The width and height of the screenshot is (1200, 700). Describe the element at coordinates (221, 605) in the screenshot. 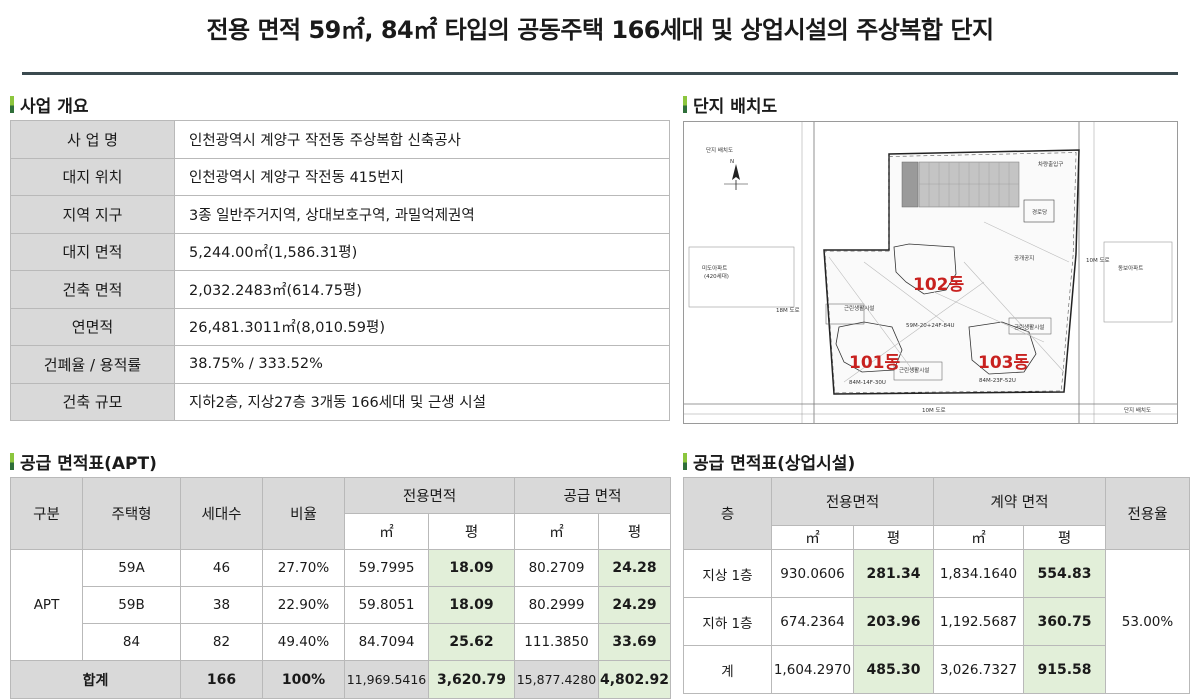

I see `apt-units: 38` at that location.